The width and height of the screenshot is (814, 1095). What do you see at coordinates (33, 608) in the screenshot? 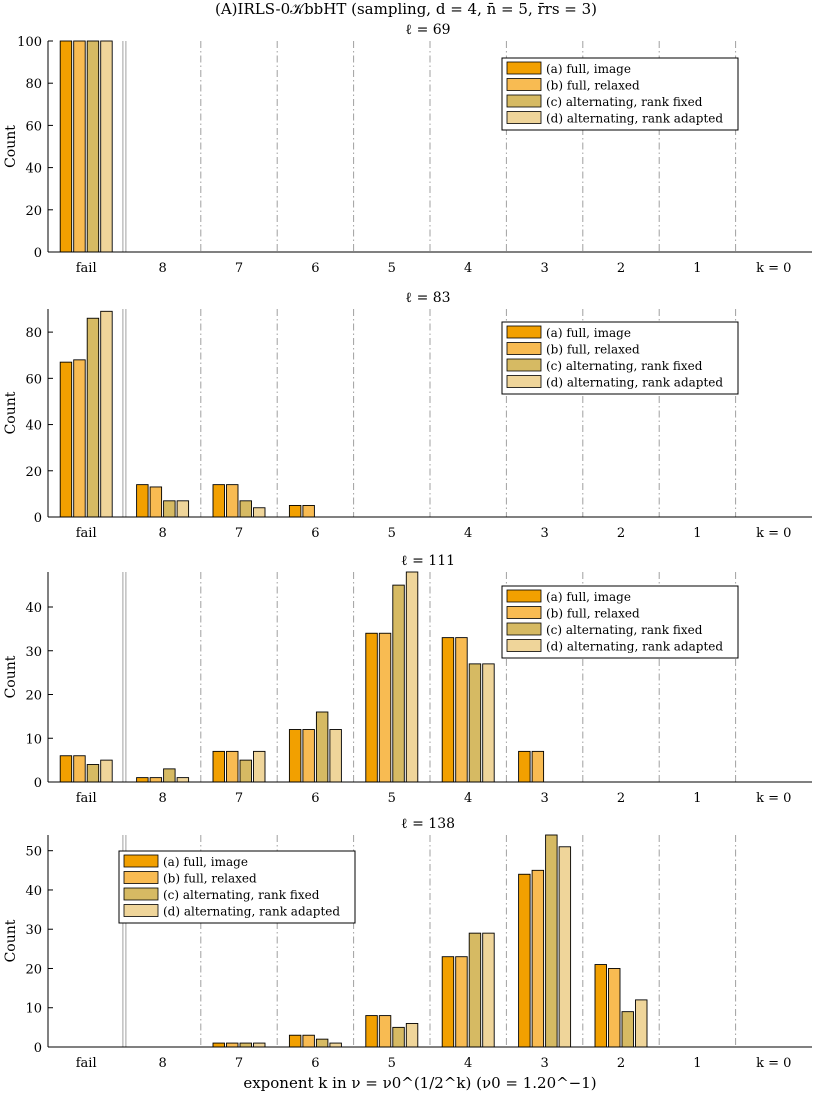
I see `y-tick-label: 40` at bounding box center [33, 608].